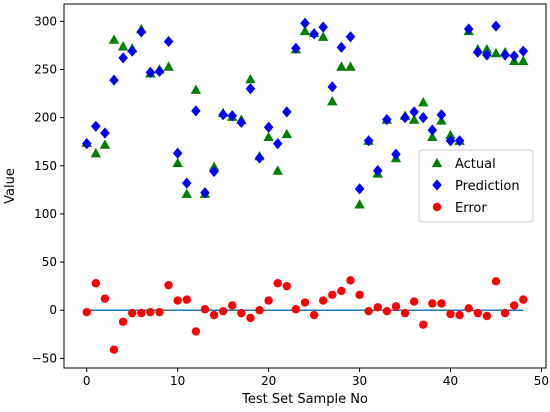 Image resolution: width=550 pixels, height=412 pixels. What do you see at coordinates (49, 262) in the screenshot?
I see `y-tick-label: 50` at bounding box center [49, 262].